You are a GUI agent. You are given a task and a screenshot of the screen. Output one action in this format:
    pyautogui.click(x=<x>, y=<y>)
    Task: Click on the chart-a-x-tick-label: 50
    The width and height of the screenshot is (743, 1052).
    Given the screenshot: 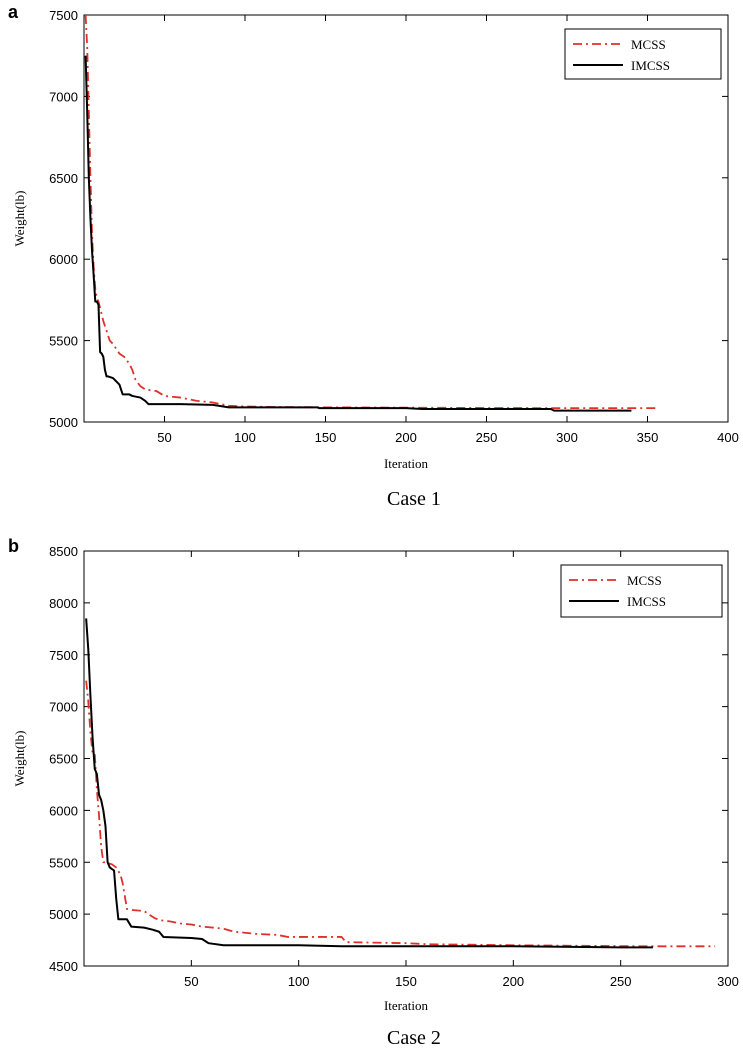 What is the action you would take?
    pyautogui.click(x=164, y=437)
    